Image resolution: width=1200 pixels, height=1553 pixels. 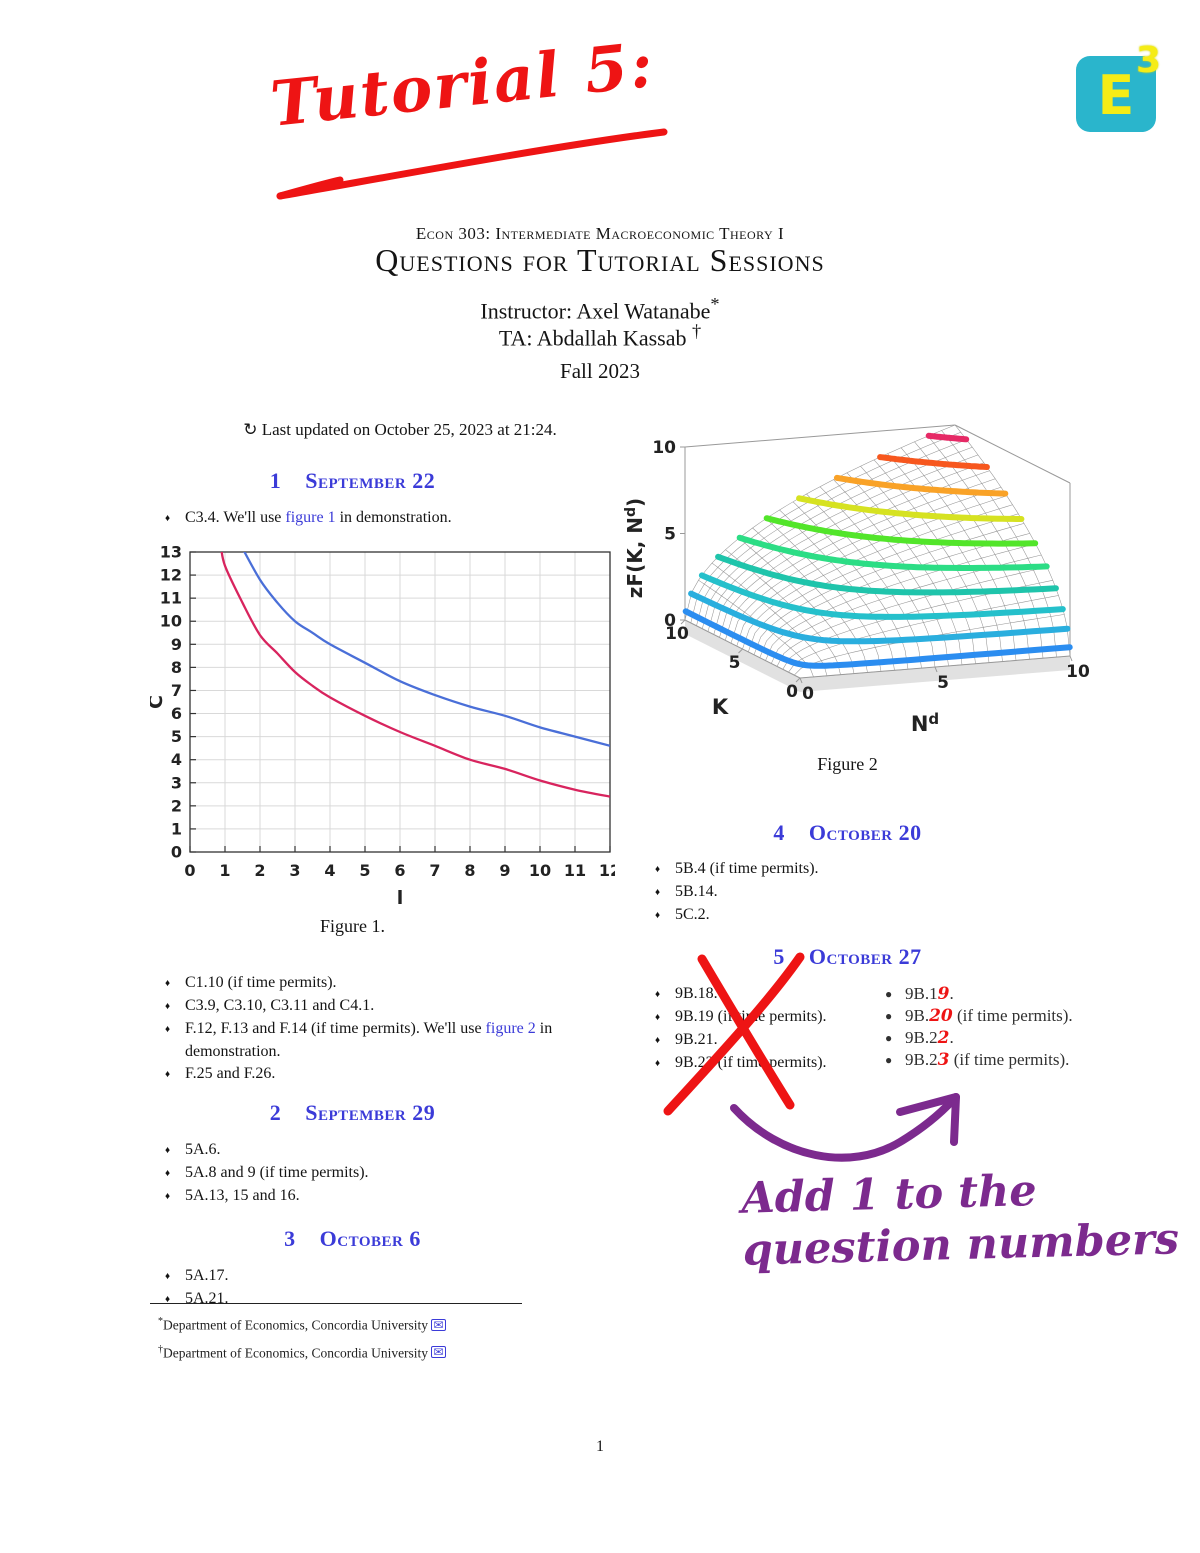 I want to click on figure-link: figure 2, so click(x=510, y=1028).